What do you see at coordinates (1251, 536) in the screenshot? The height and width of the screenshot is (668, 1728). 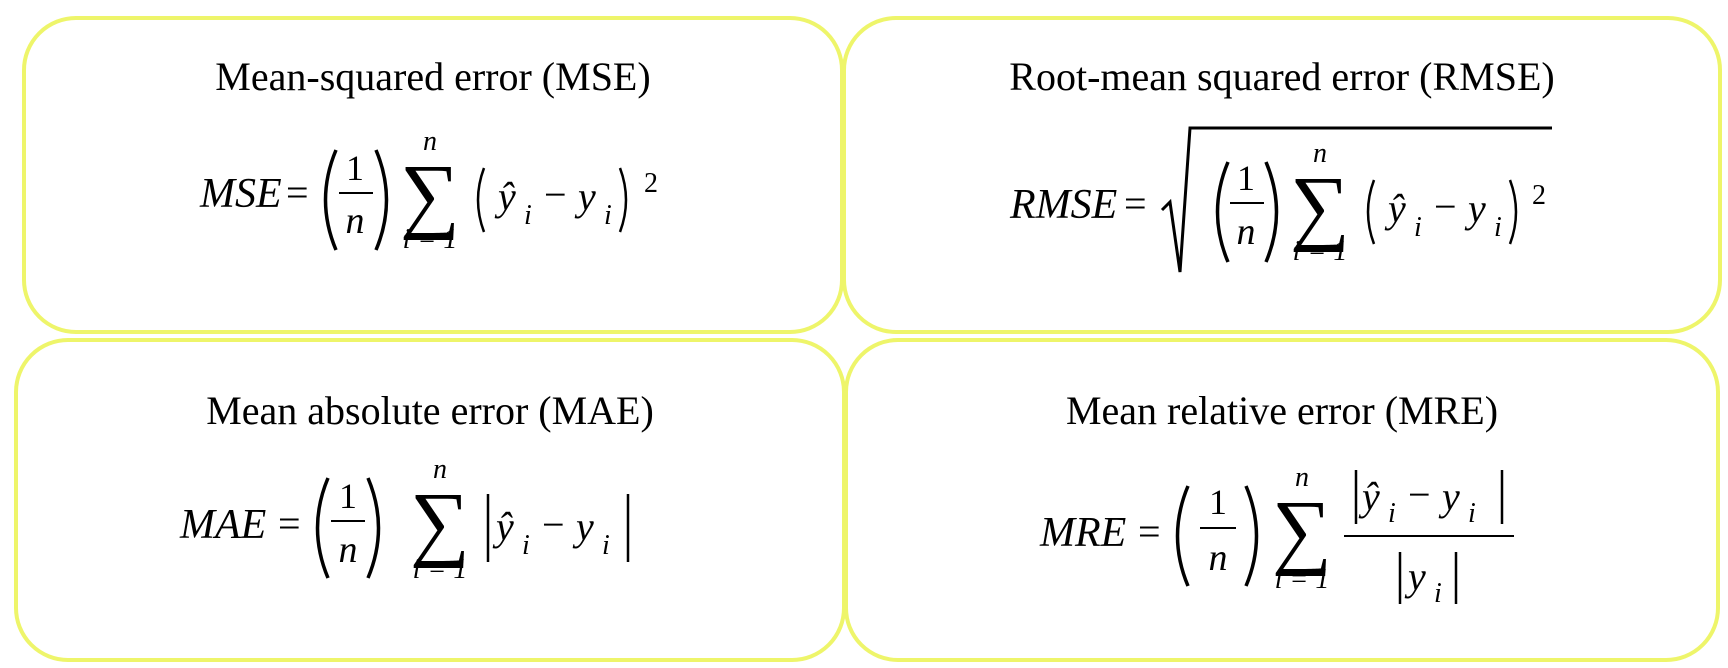 I see `mre-right-paren` at bounding box center [1251, 536].